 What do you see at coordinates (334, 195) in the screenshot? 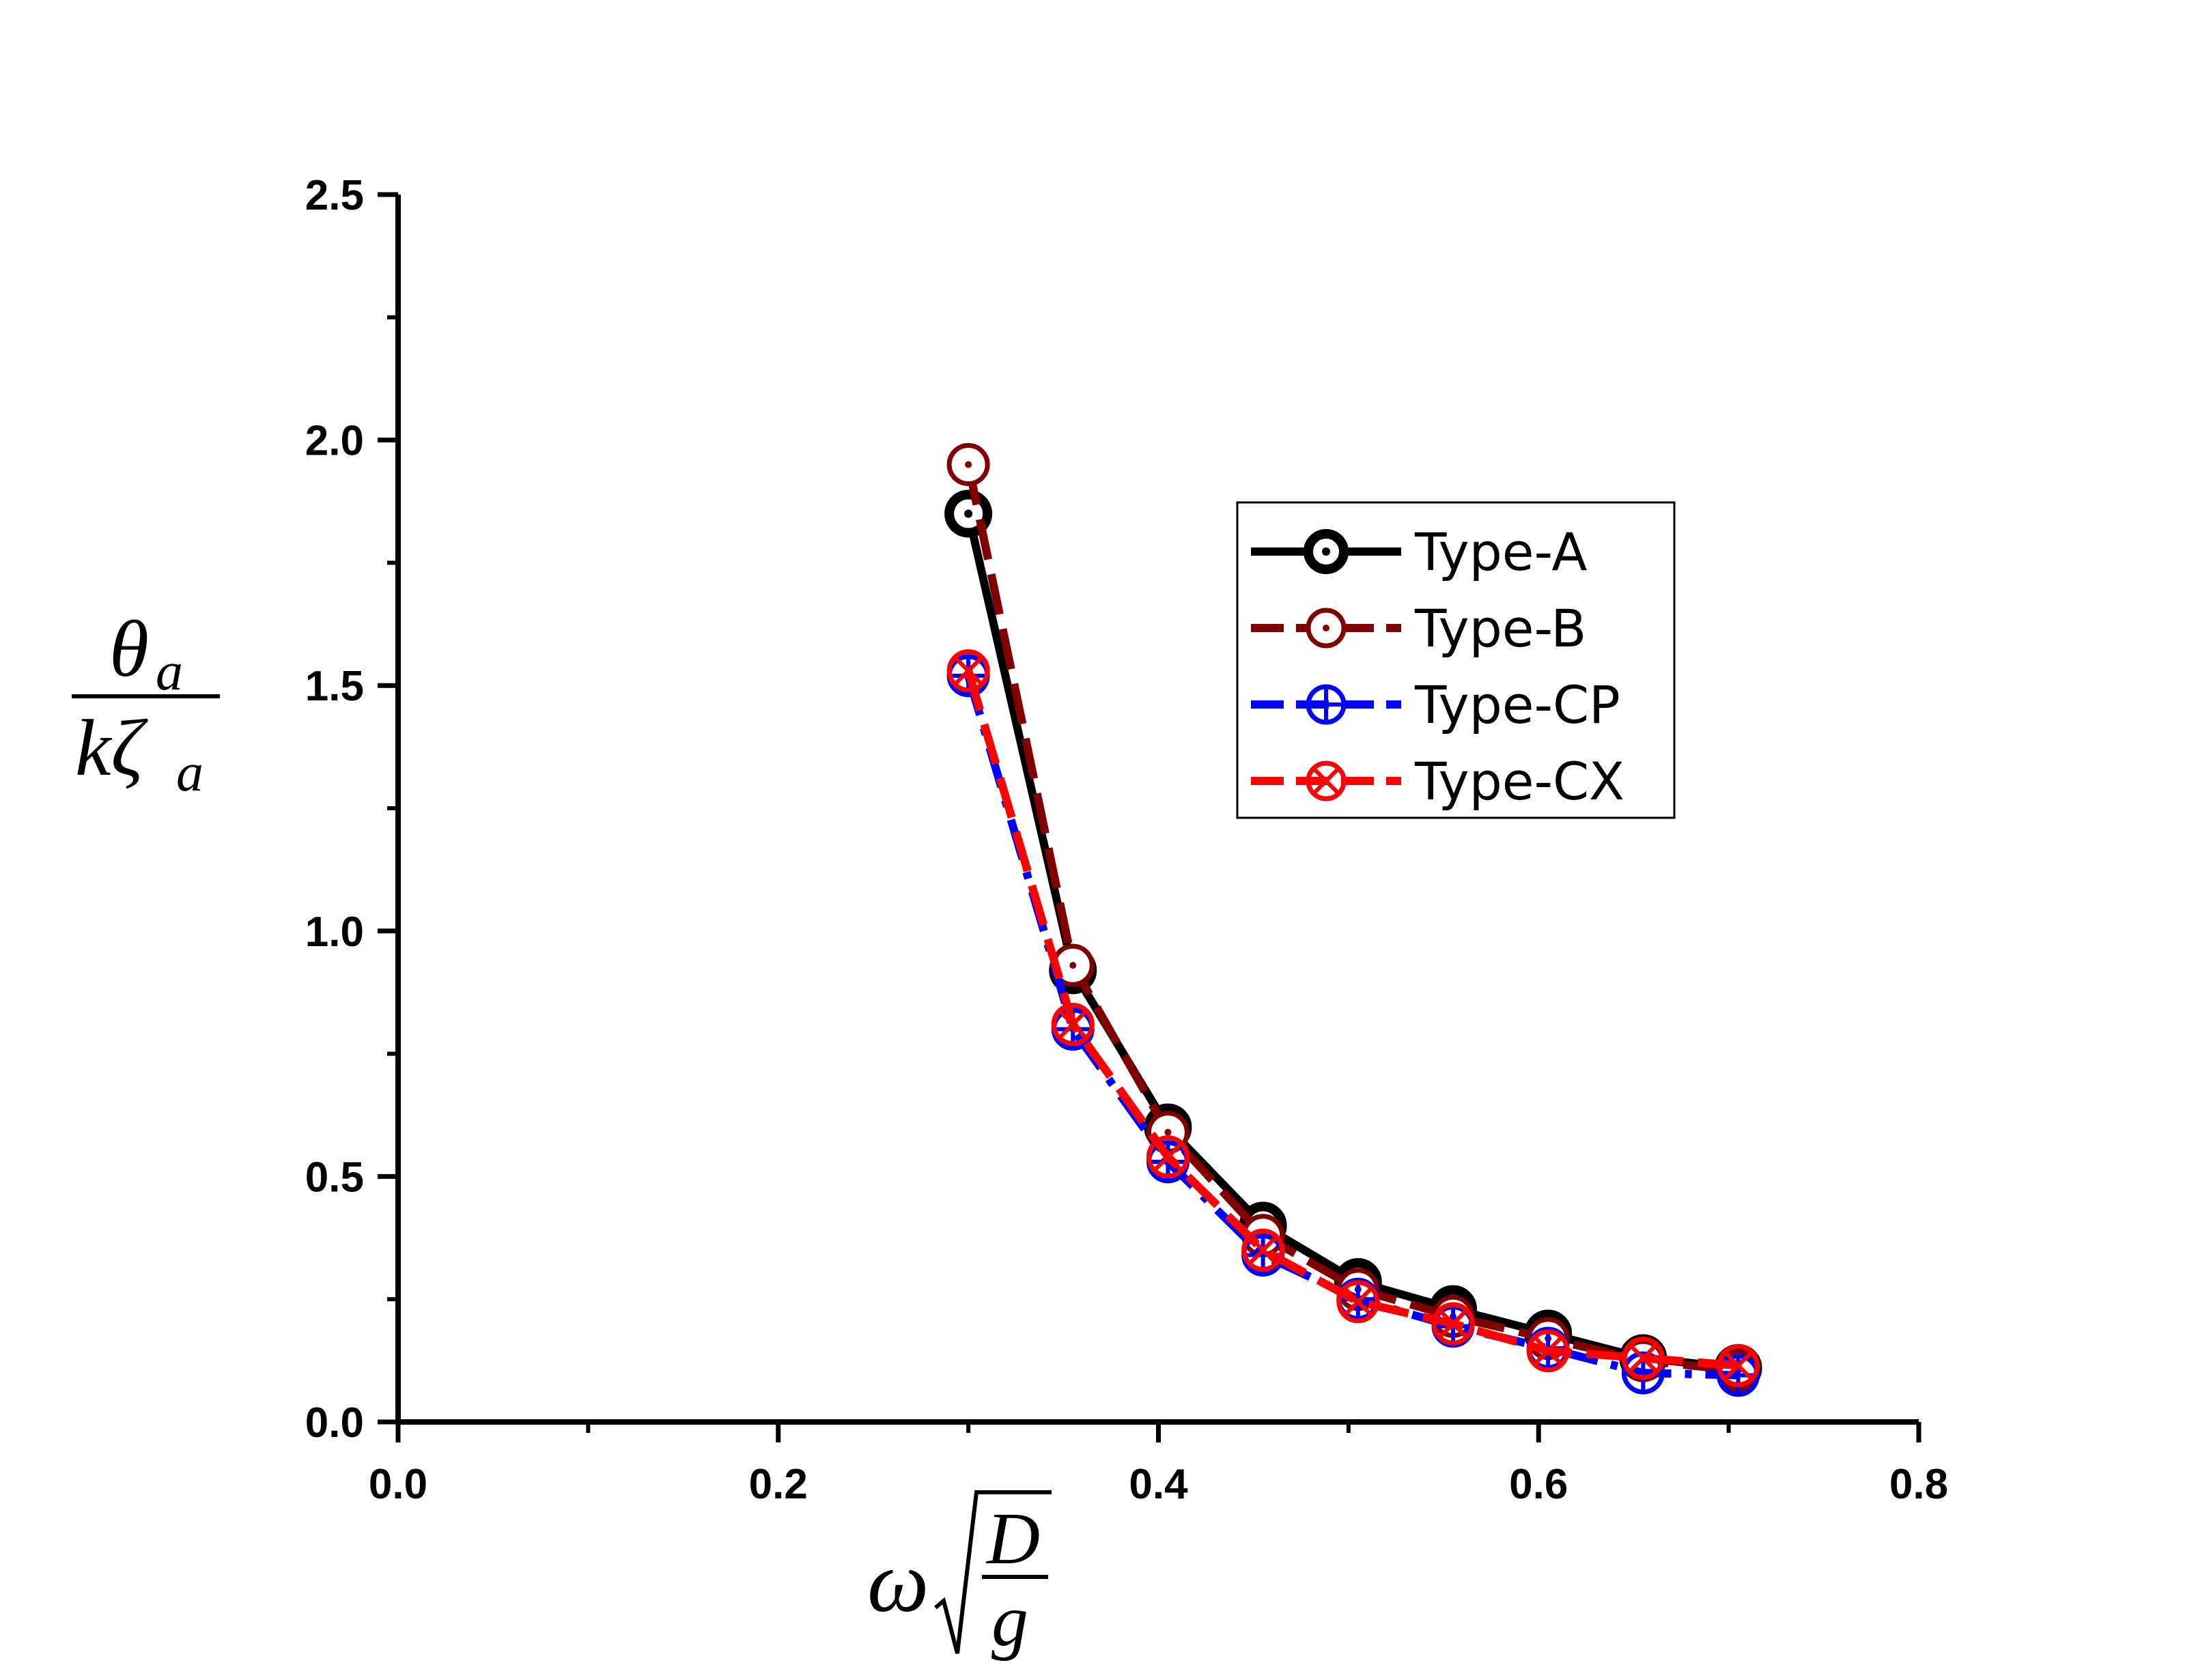
I see `y-tick-label: 2.5` at bounding box center [334, 195].